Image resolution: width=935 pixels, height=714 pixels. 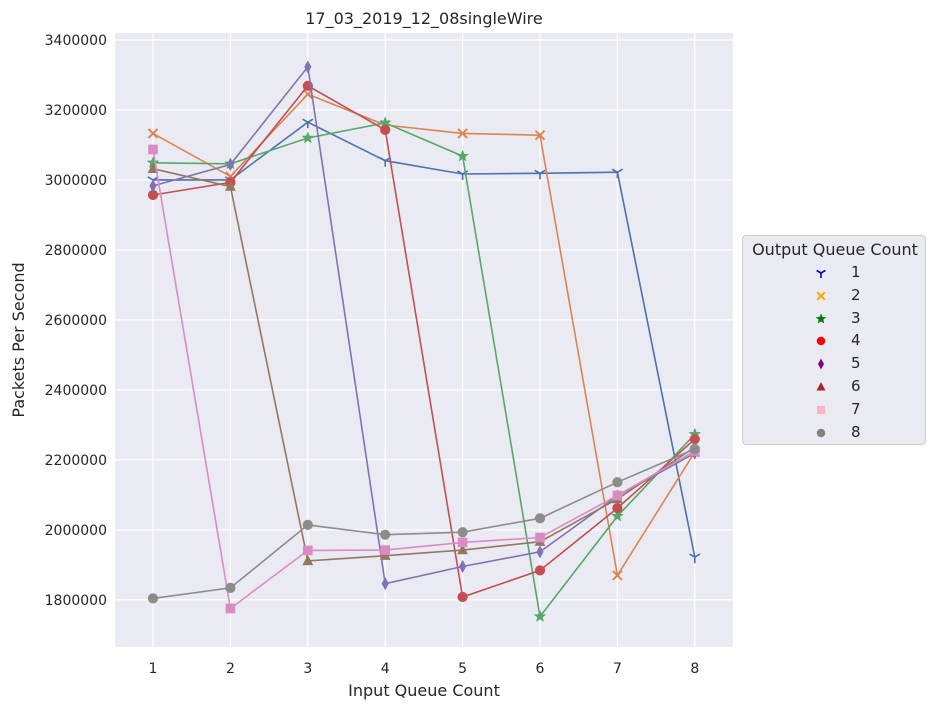 What do you see at coordinates (617, 669) in the screenshot?
I see `x-tick-label: 7` at bounding box center [617, 669].